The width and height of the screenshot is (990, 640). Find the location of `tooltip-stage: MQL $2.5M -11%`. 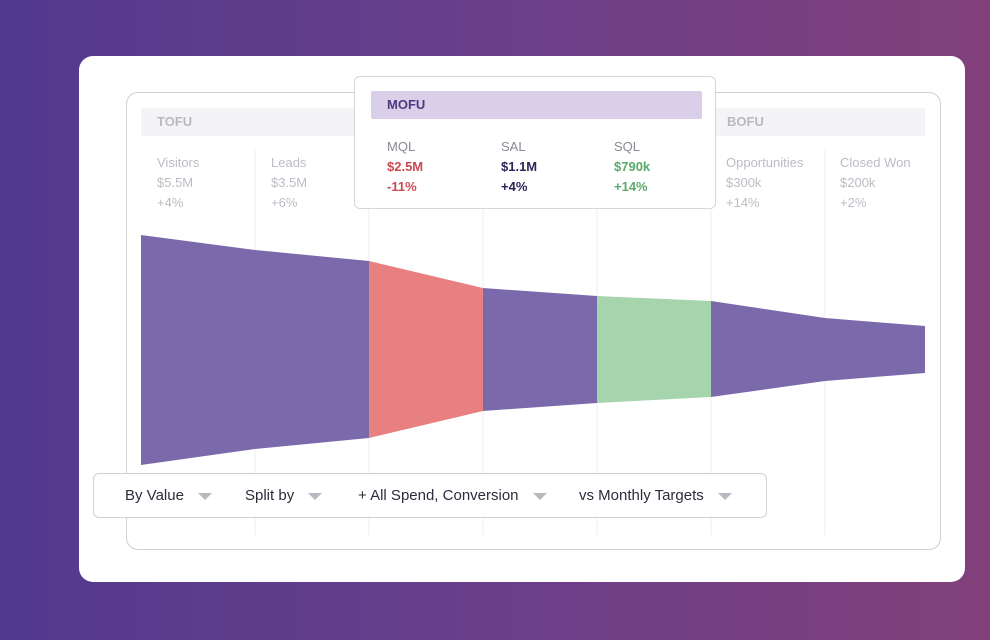

tooltip-stage: MQL $2.5M -11% is located at coordinates (405, 167).